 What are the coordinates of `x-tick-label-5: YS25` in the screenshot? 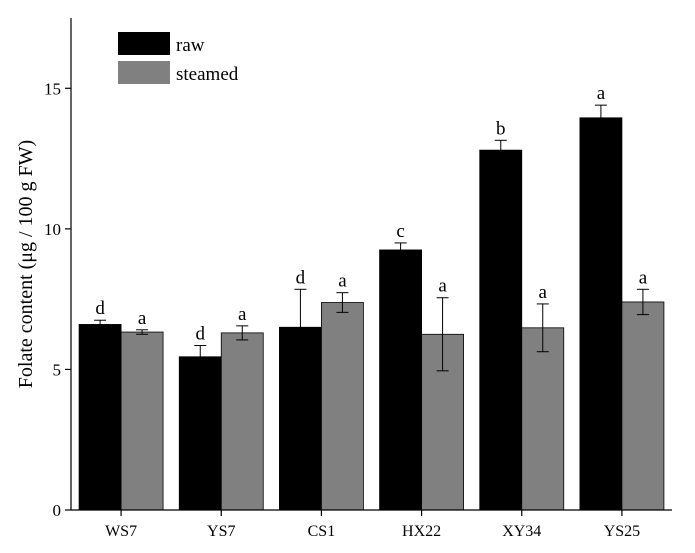 It's located at (622, 531).